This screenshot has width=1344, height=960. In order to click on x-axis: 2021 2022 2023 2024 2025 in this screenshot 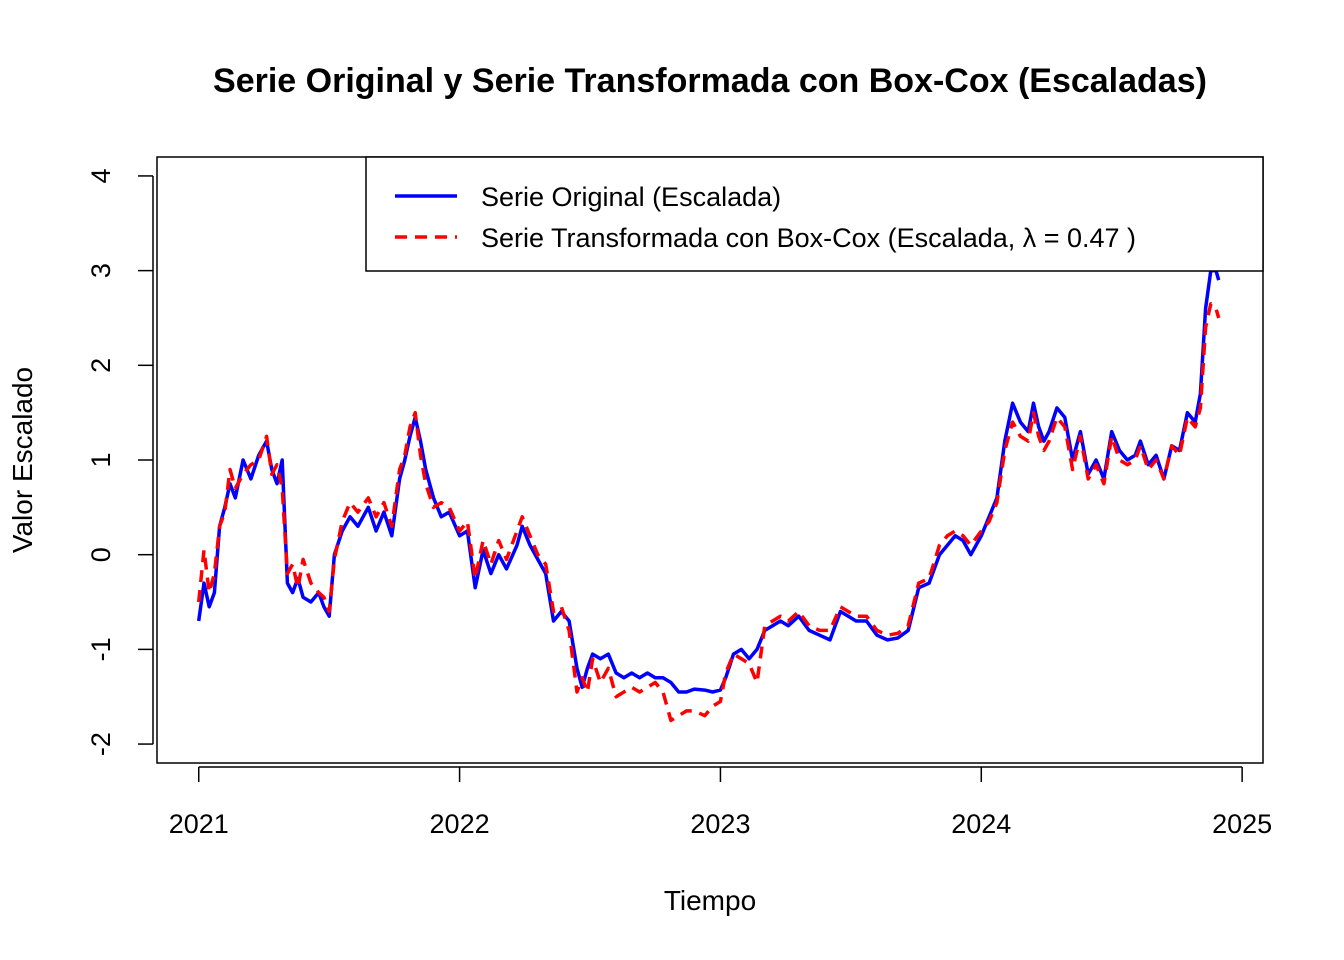, I will do `click(720, 802)`.